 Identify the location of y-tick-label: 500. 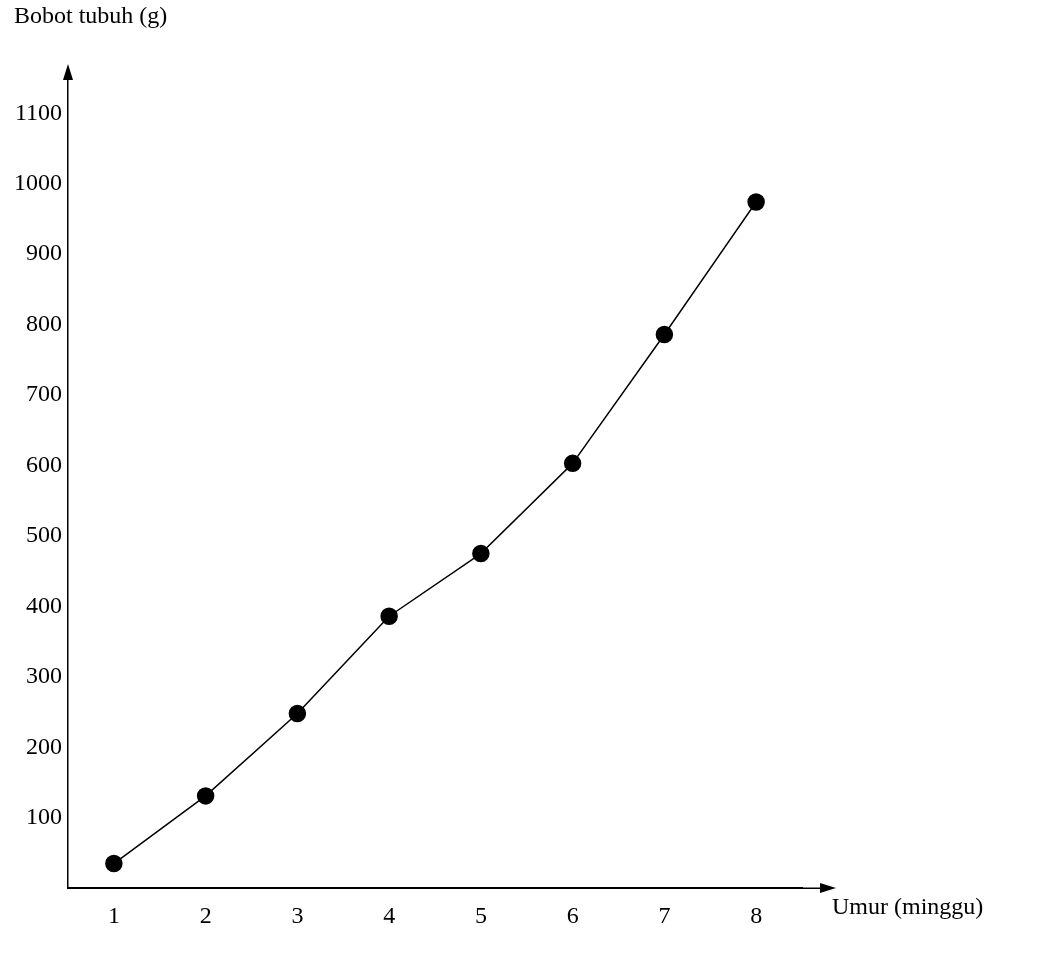
(44, 534).